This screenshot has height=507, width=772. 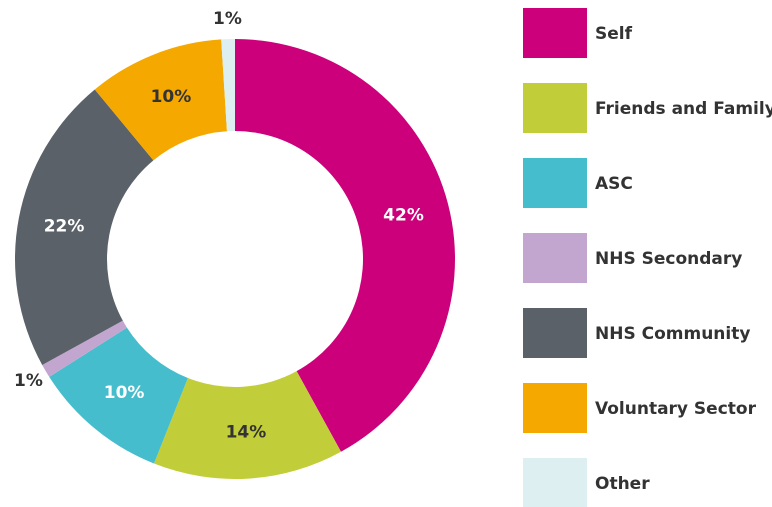 I want to click on slice-label: 22%, so click(x=64, y=226).